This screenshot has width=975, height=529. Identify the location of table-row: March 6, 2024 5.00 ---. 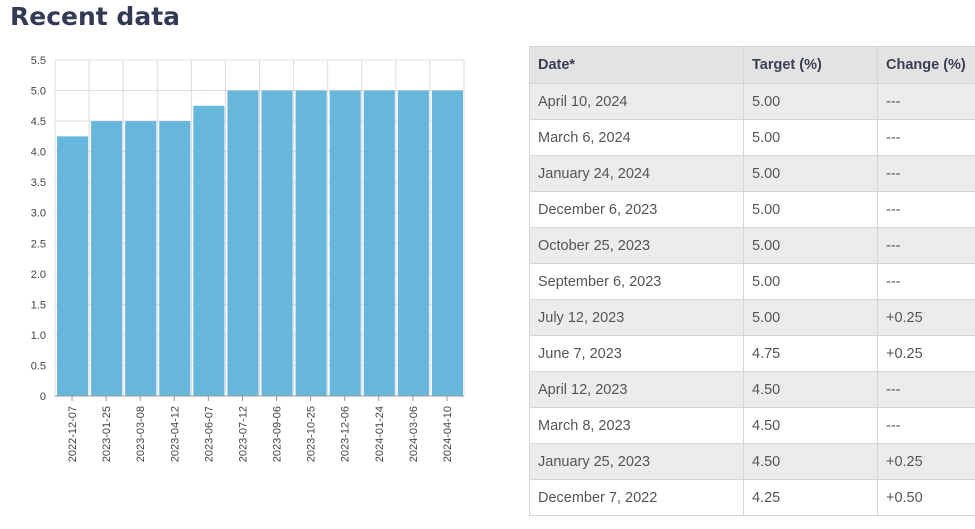
(752, 137).